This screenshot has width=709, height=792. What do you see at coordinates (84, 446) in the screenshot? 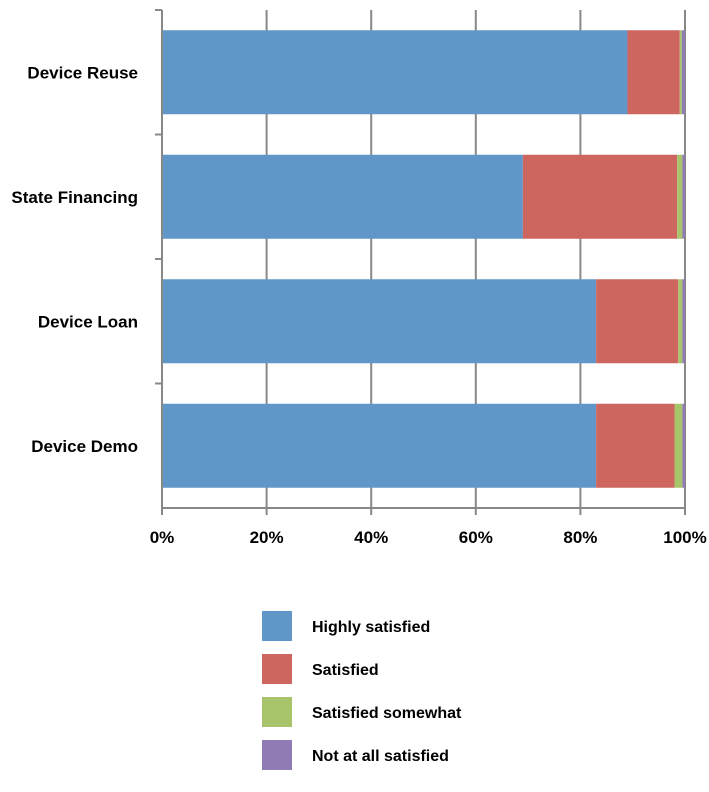
I see `category-label: Device Demo` at bounding box center [84, 446].